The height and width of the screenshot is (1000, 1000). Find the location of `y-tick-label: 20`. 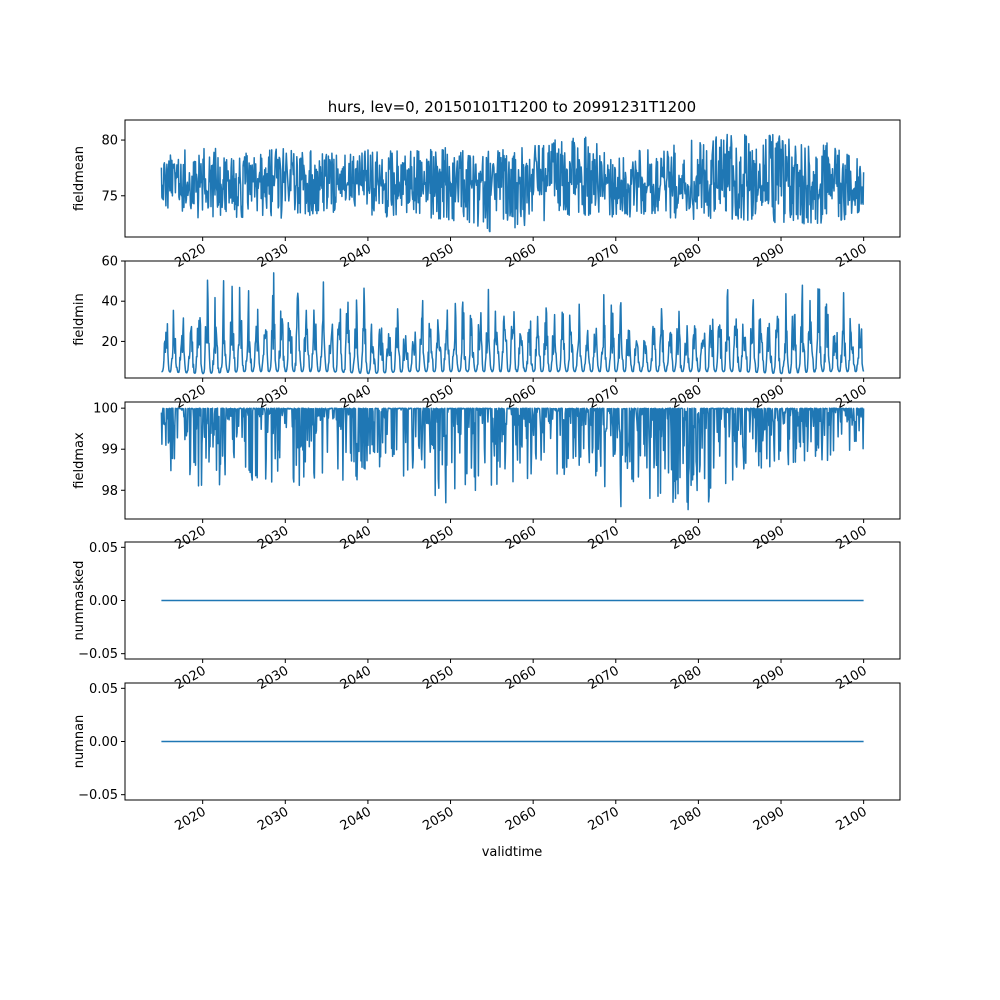

y-tick-label: 20 is located at coordinates (109, 342).